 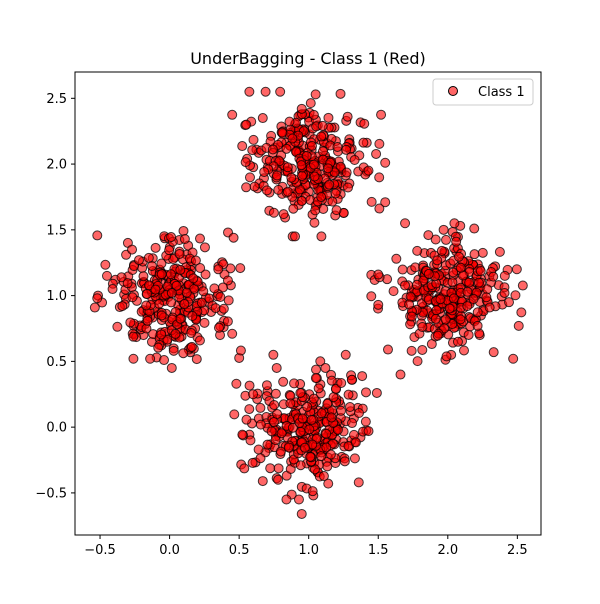 What do you see at coordinates (169, 550) in the screenshot?
I see `x-tick-label: 0.0` at bounding box center [169, 550].